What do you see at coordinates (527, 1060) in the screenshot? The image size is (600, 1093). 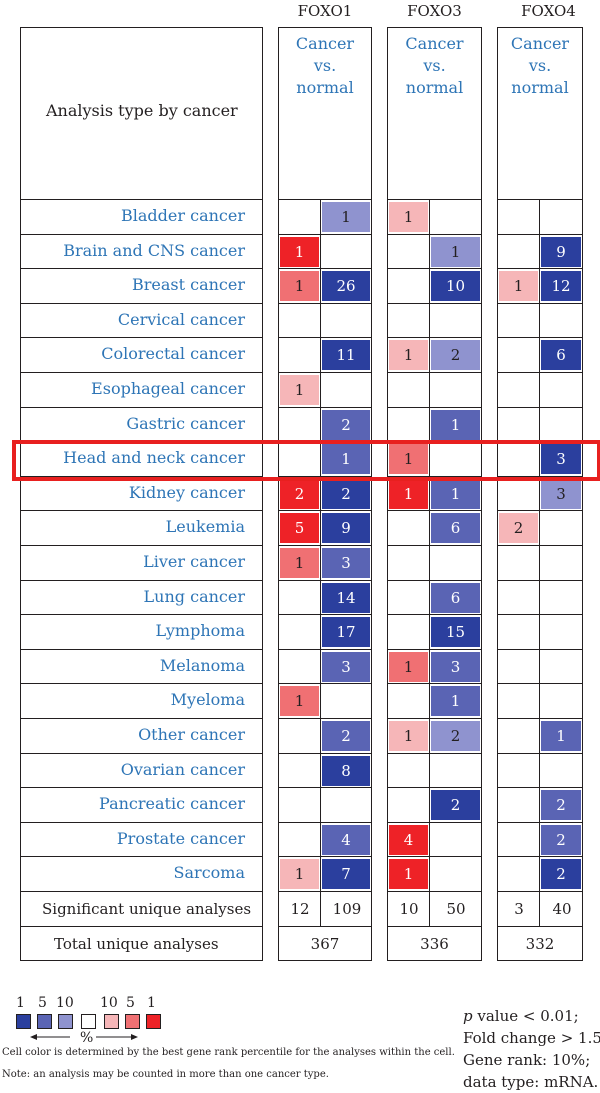 I see `criteria-gene-rank: Gene rank: 10%;` at bounding box center [527, 1060].